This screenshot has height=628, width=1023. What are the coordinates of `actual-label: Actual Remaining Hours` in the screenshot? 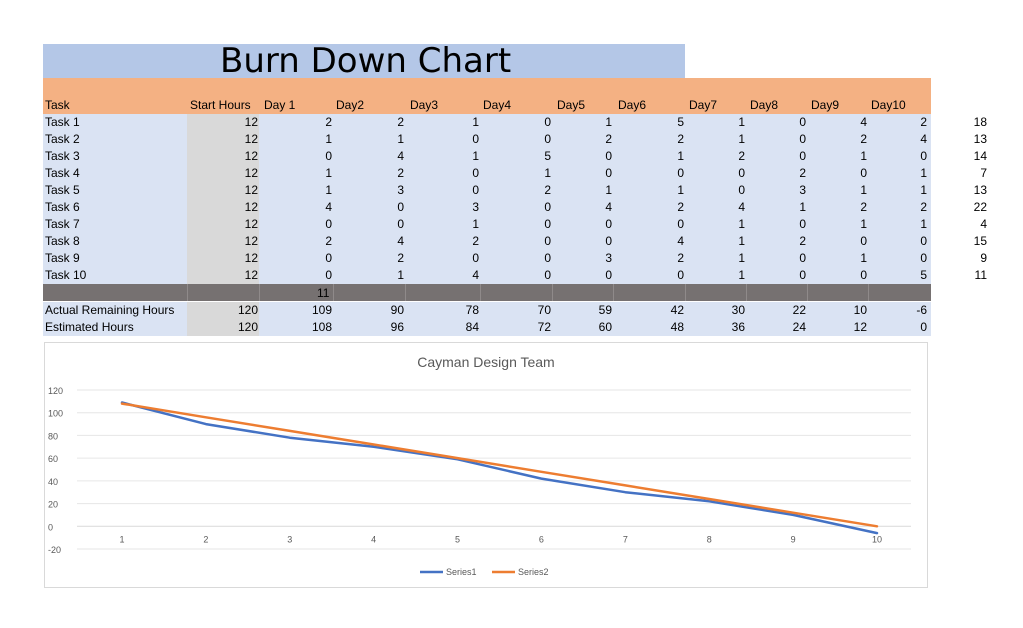 It's located at (110, 310).